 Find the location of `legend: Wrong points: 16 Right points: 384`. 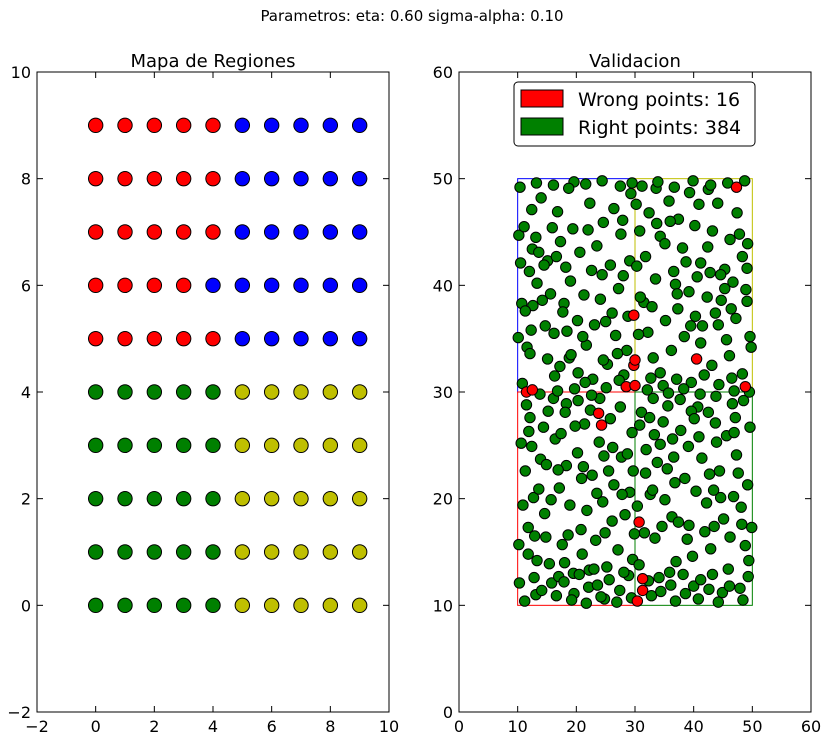

legend: Wrong points: 16 Right points: 384 is located at coordinates (634, 114).